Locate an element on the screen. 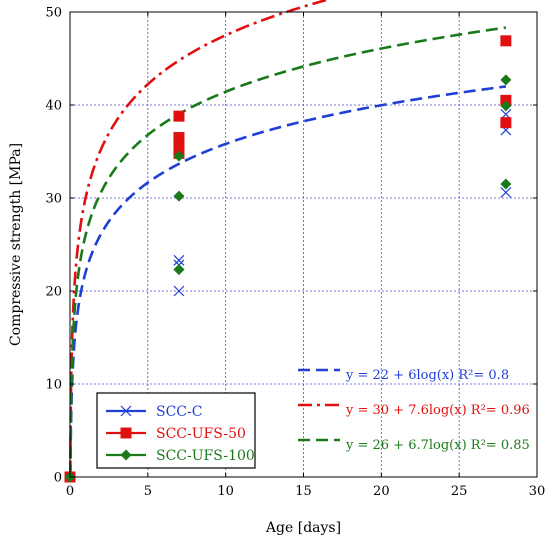 The width and height of the screenshot is (550, 543). legend-label: SCC-C is located at coordinates (179, 412).